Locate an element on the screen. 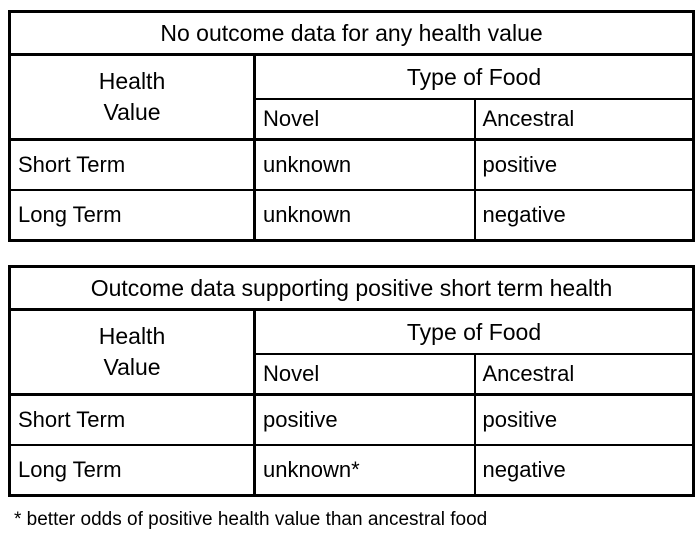 The height and width of the screenshot is (556, 700). table-title: No outcome data for any health value is located at coordinates (351, 33).